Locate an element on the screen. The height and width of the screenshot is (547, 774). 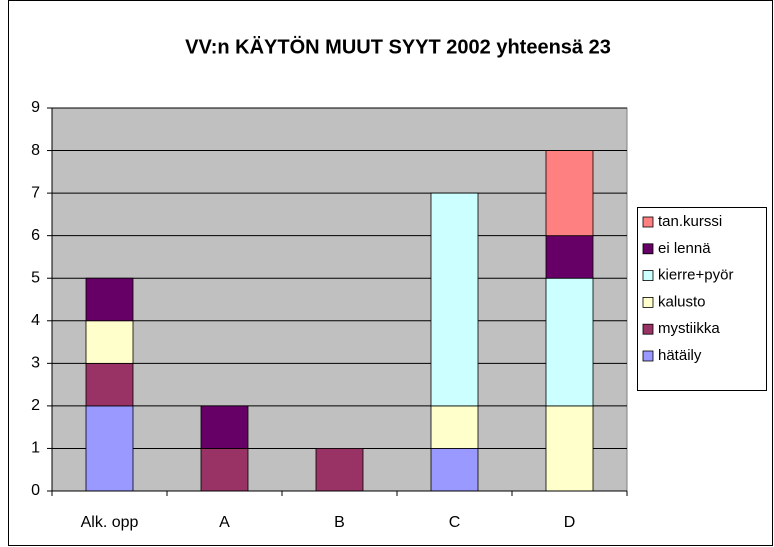
x-tick-label: D is located at coordinates (570, 522).